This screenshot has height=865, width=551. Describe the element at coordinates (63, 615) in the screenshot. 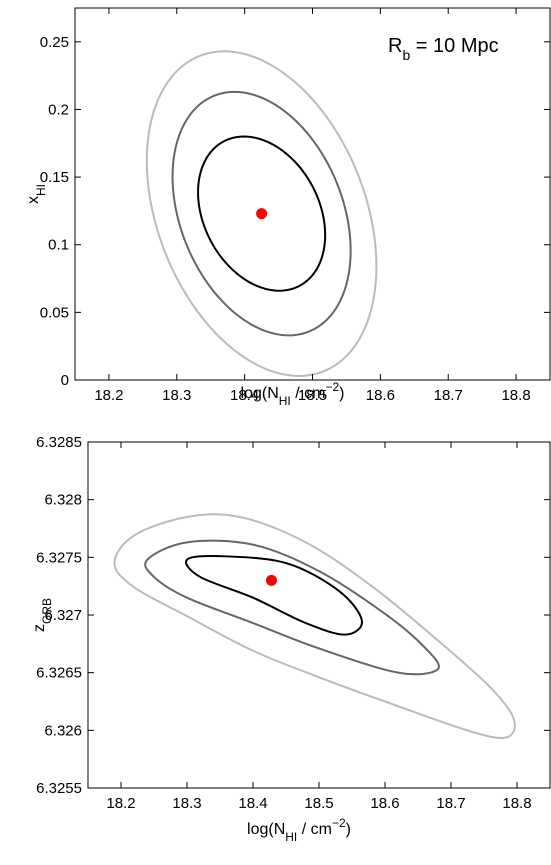

I see `y-tick-label: 6.327` at that location.